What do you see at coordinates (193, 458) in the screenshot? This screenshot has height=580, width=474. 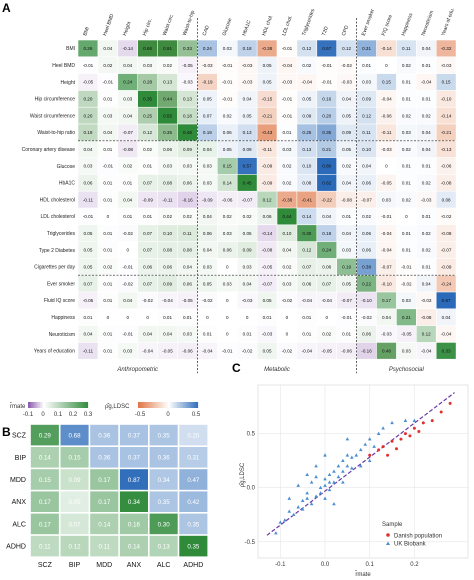 I see `cell-value: 0.31` at bounding box center [193, 458].